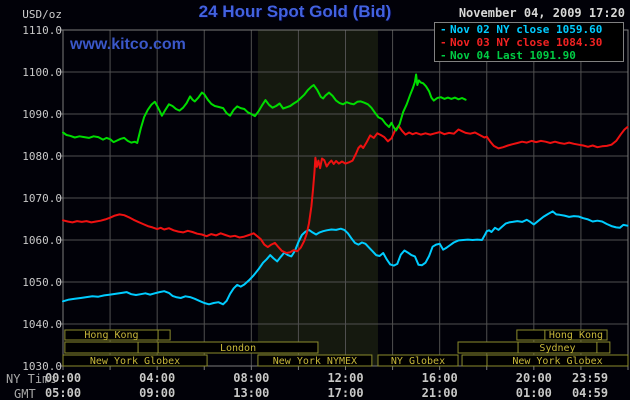  What do you see at coordinates (42, 14) in the screenshot?
I see `y-axis-units-label: USD/oz` at bounding box center [42, 14].